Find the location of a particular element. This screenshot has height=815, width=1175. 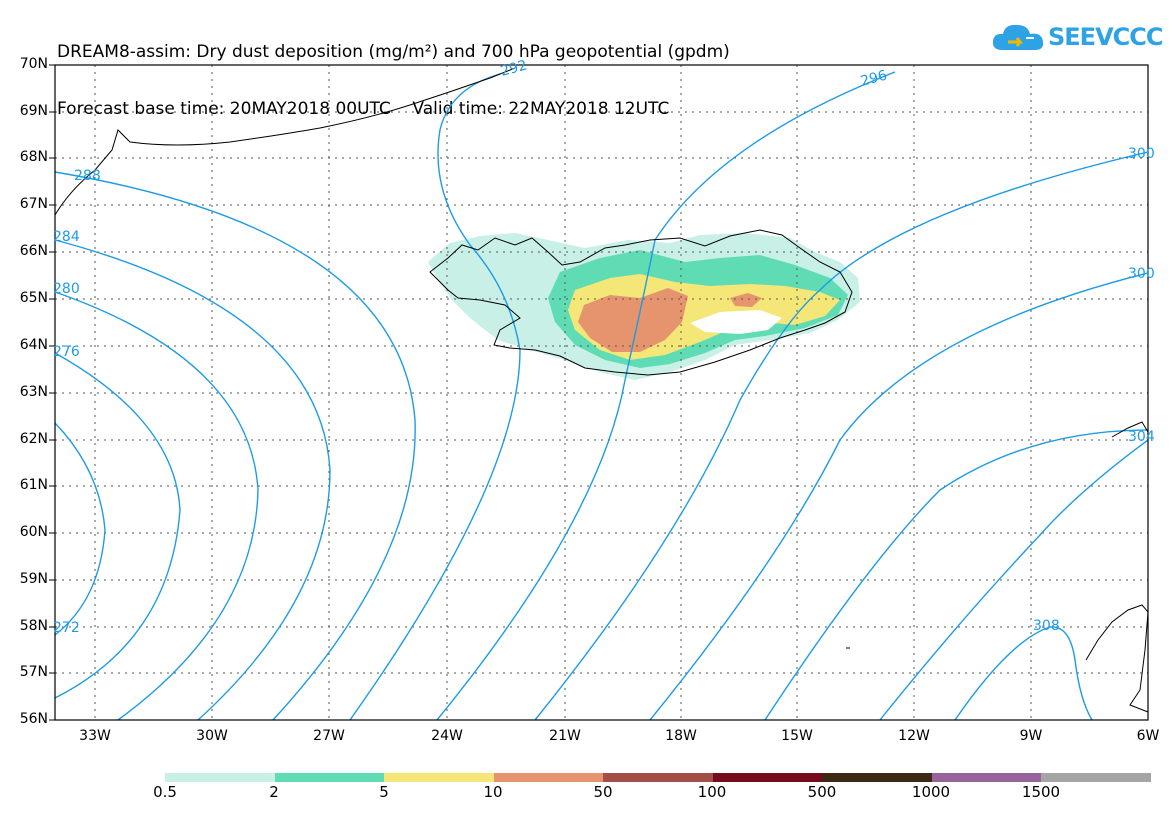

lon-label: 15W is located at coordinates (797, 736).